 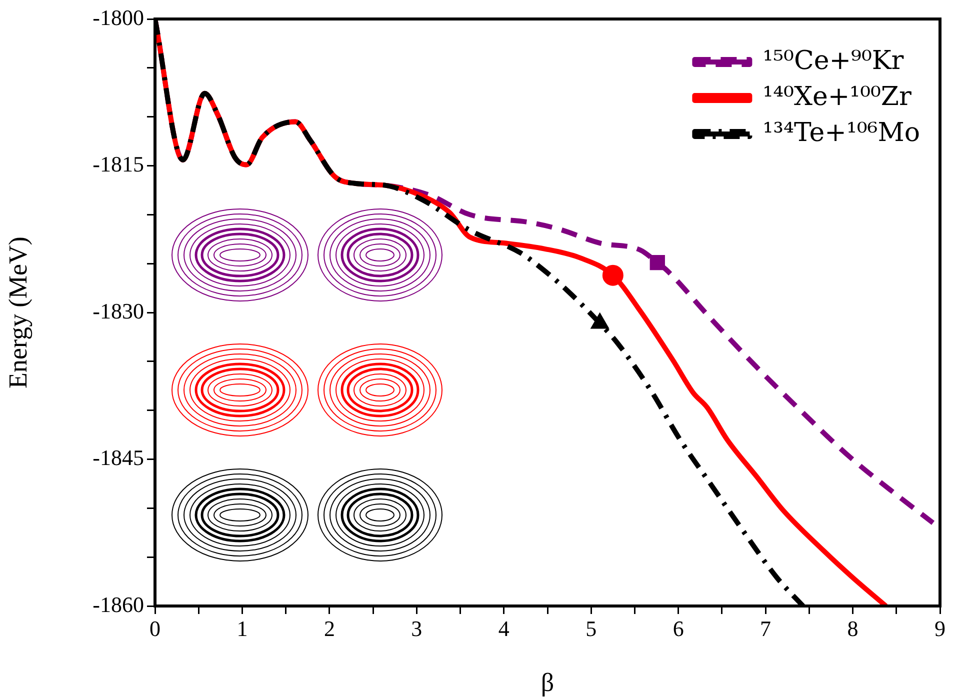 What do you see at coordinates (940, 628) in the screenshot?
I see `x-tick-label: 9` at bounding box center [940, 628].